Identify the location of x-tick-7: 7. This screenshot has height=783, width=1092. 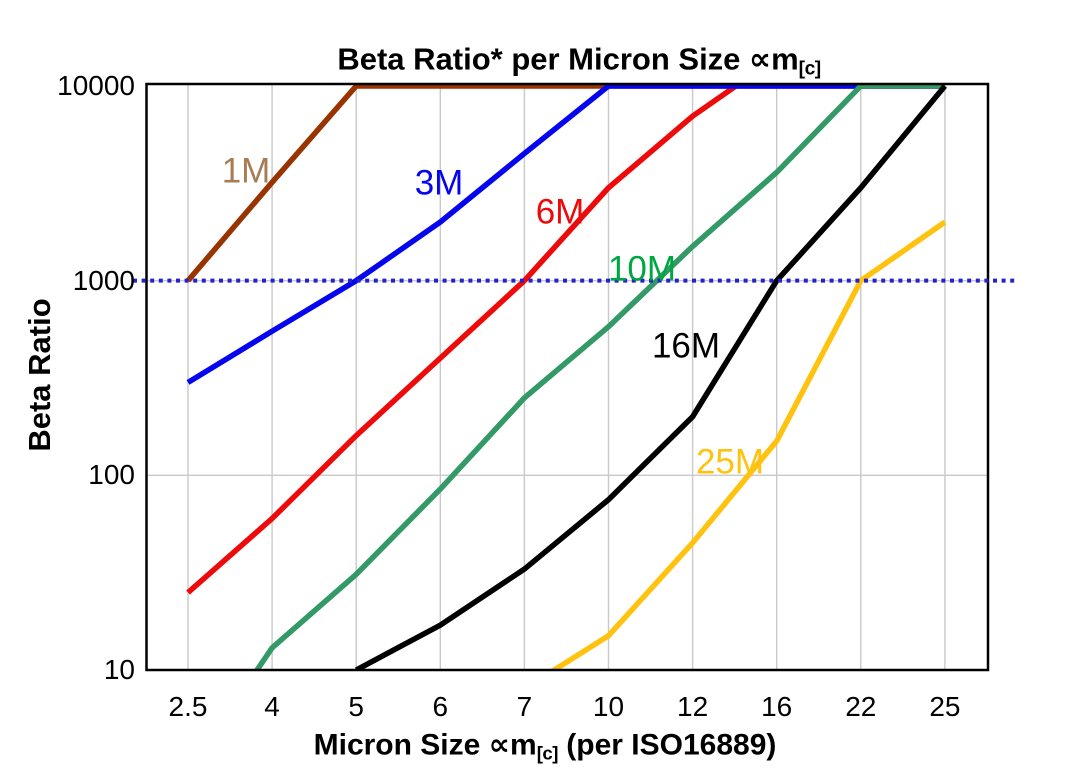
(524, 706).